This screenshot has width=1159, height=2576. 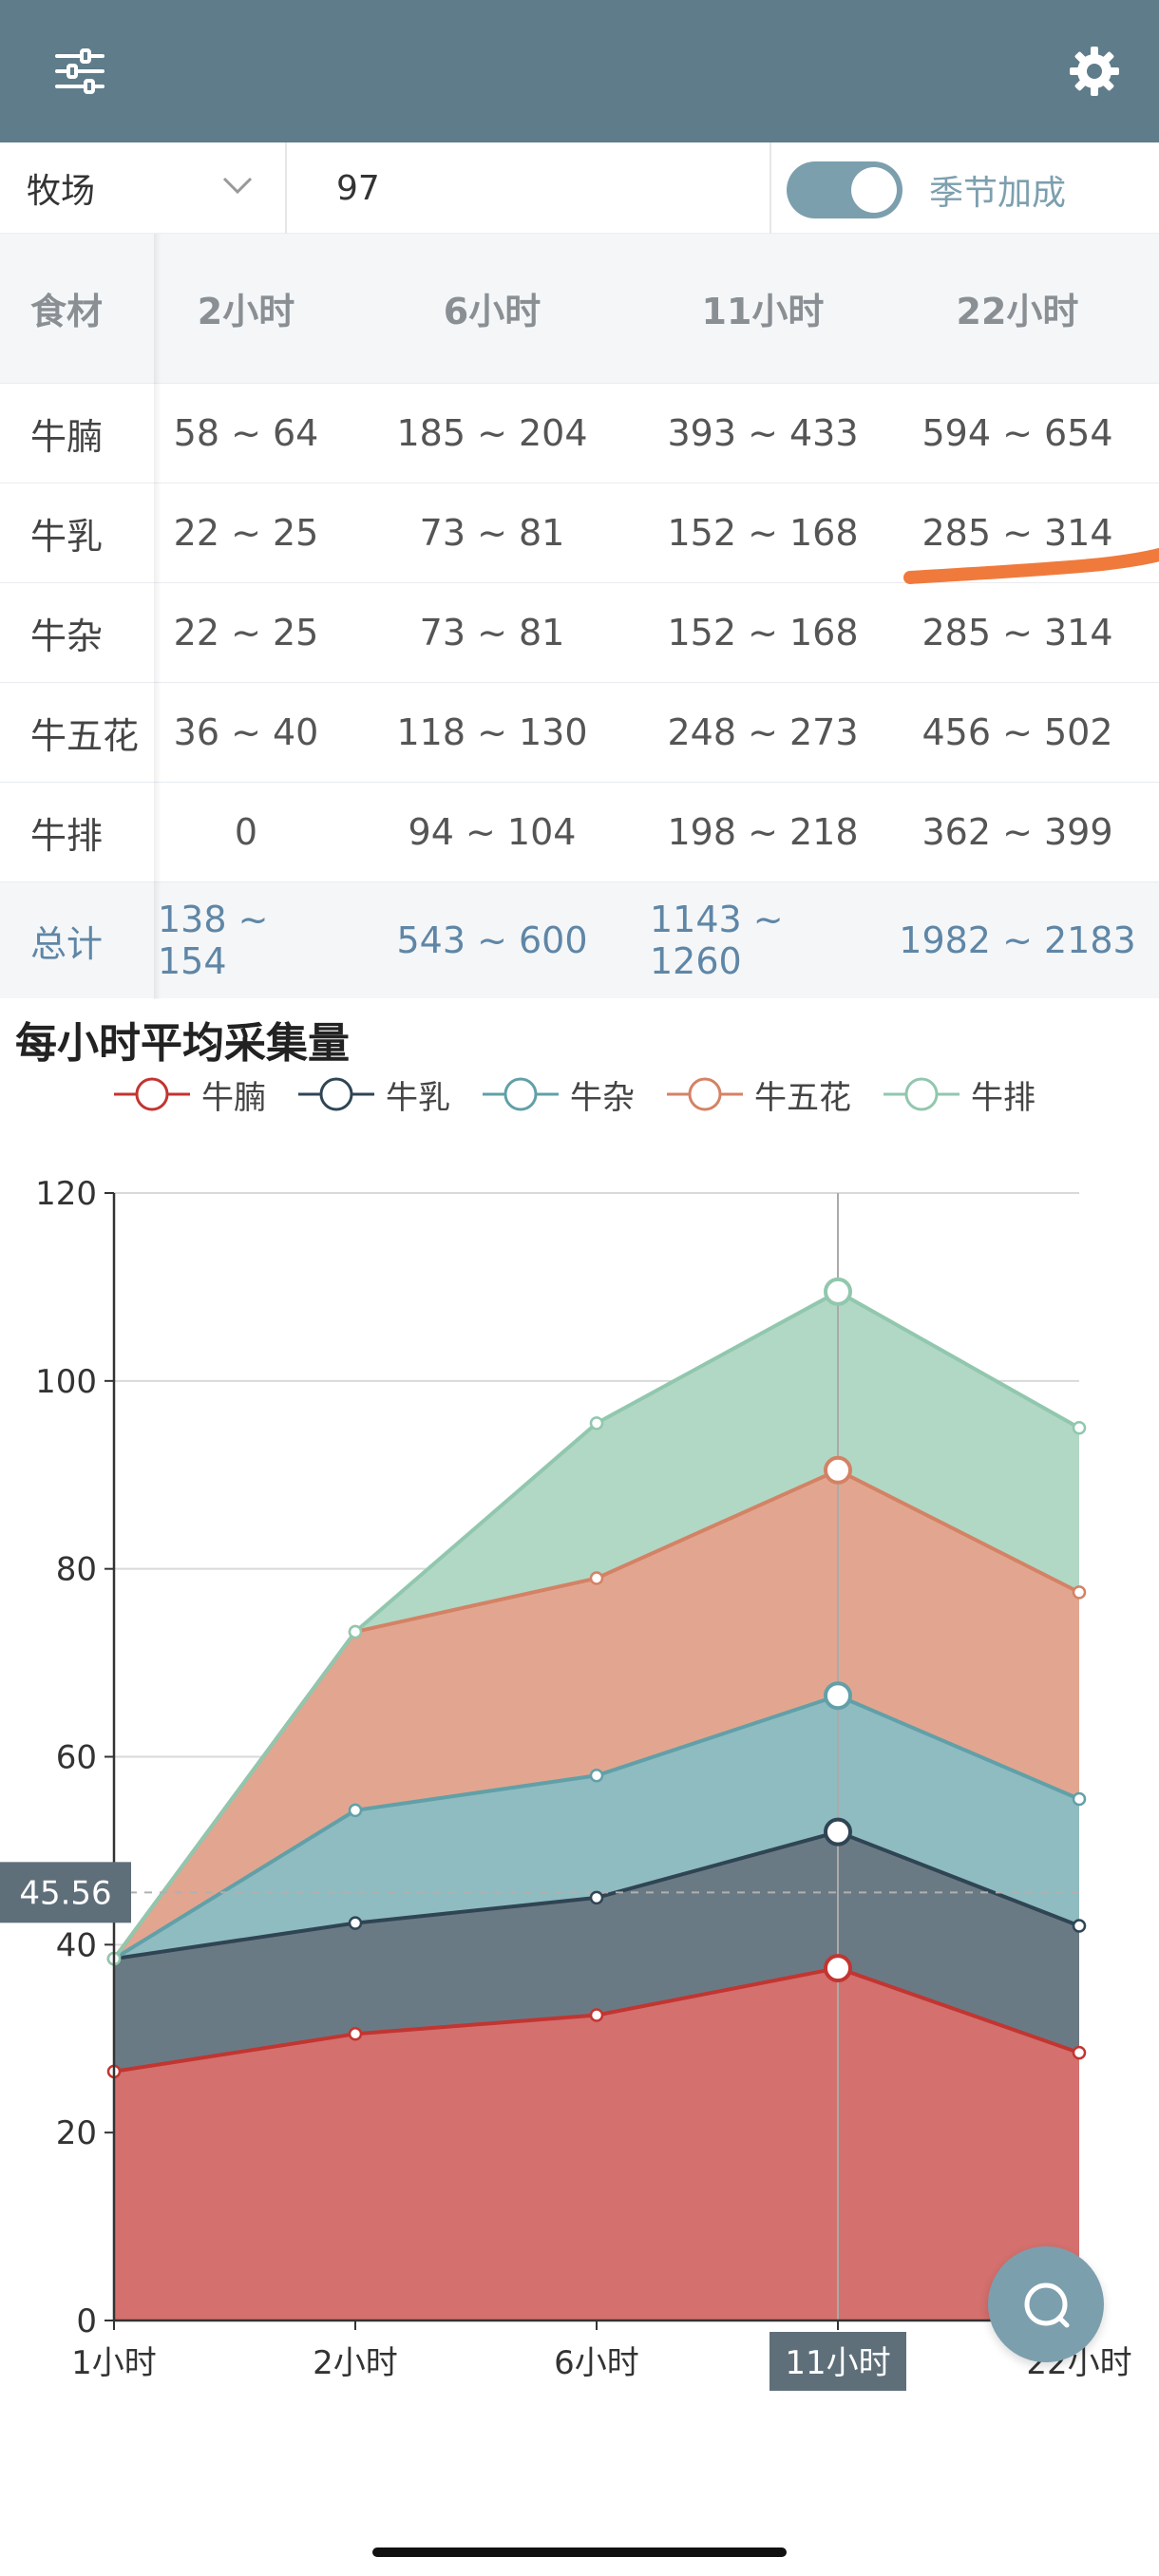 I want to click on chart-title: 每小时平均采集量, so click(x=182, y=1043).